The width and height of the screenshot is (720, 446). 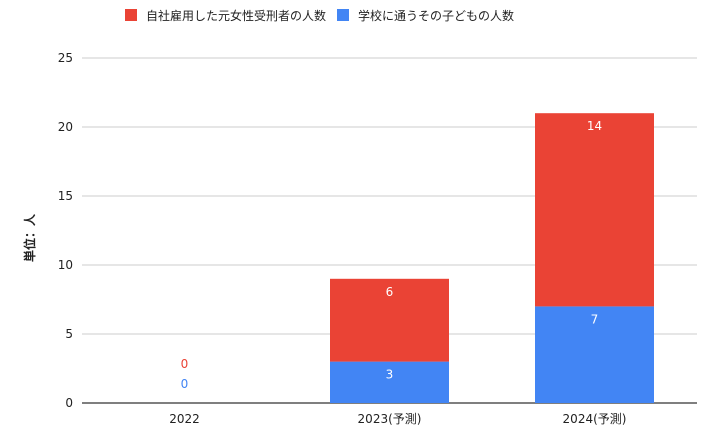 What do you see at coordinates (65, 127) in the screenshot?
I see `y-tick-label: 20` at bounding box center [65, 127].